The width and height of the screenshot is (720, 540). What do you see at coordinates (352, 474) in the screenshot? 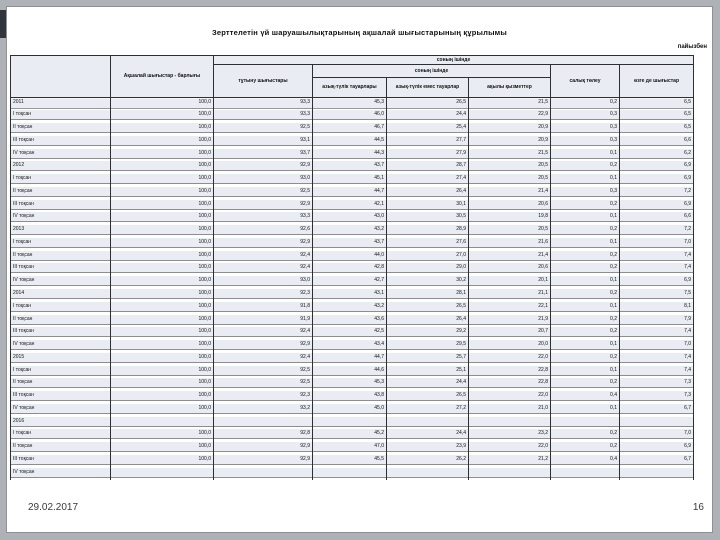
I see `table-row: IV тоқсан` at bounding box center [352, 474].